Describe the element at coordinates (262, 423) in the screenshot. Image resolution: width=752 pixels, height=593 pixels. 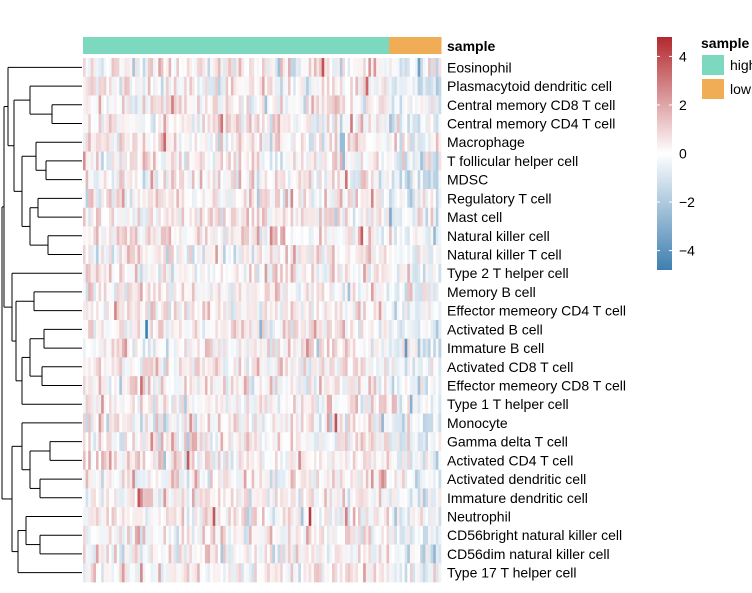
I see `heatmap-row` at that location.